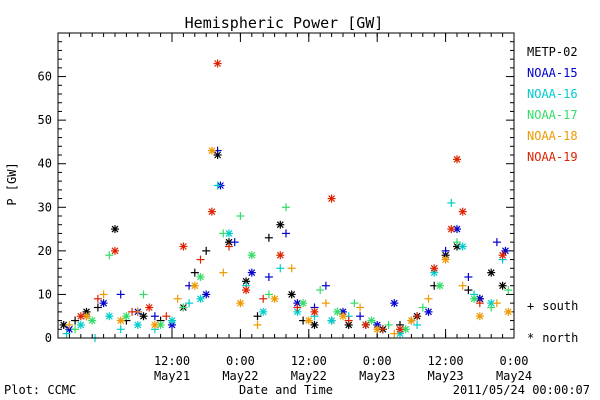 This screenshot has height=400, width=600. Describe the element at coordinates (172, 376) in the screenshot. I see `x-tick-date-label: May21` at that location.